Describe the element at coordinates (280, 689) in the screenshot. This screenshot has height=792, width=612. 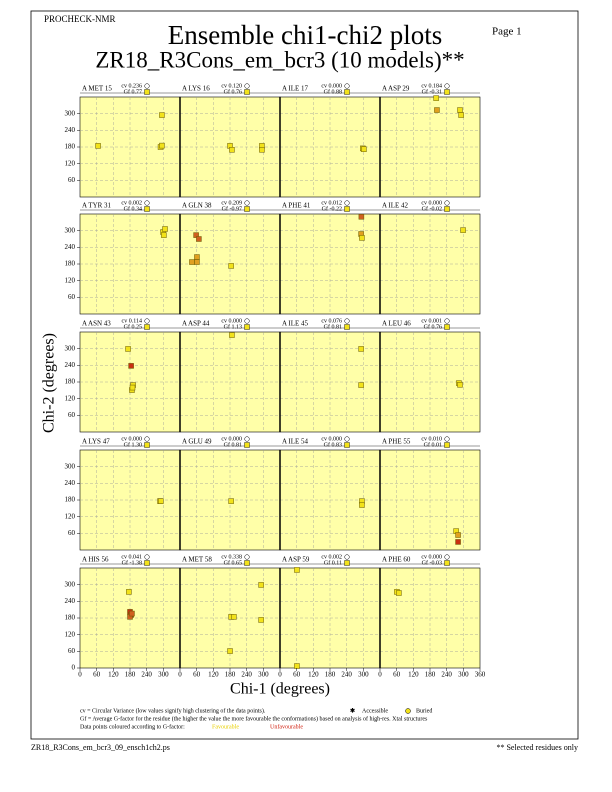
I see `x-label: Chi-1 (degrees)` at that location.